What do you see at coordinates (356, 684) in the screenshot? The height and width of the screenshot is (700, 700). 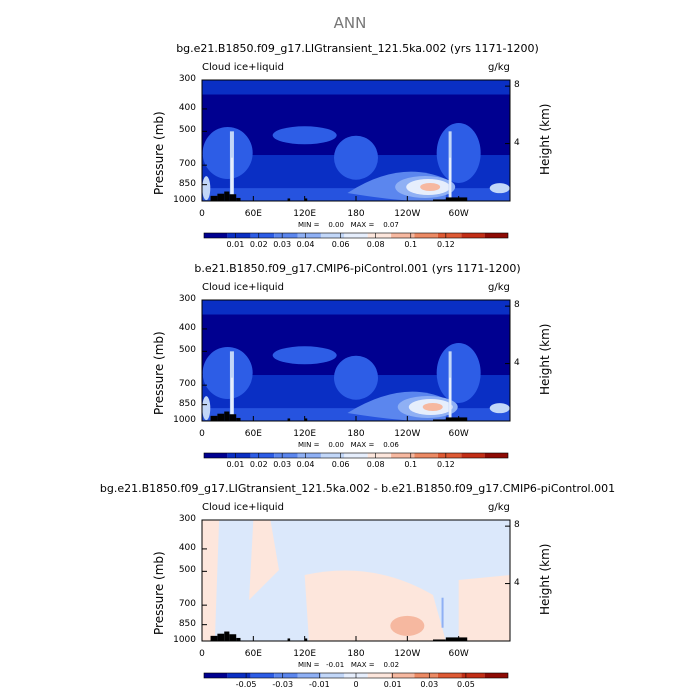 I see `colorbar-tick-label: 0` at bounding box center [356, 684].